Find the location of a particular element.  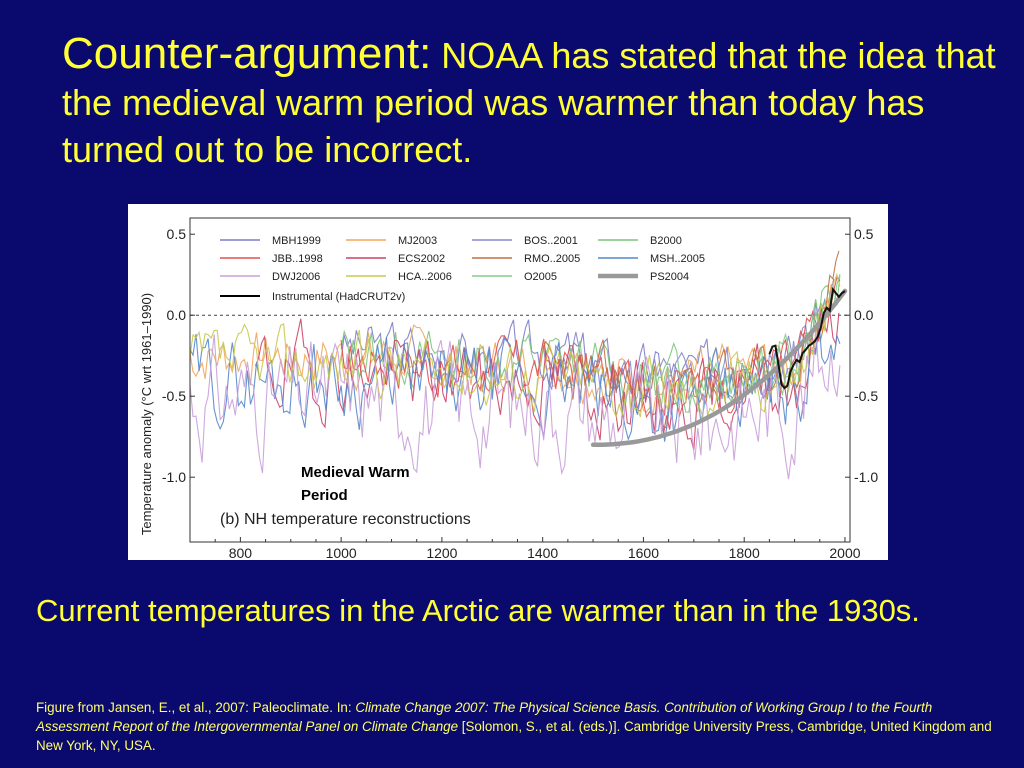

annotation-period: Period is located at coordinates (324, 495).